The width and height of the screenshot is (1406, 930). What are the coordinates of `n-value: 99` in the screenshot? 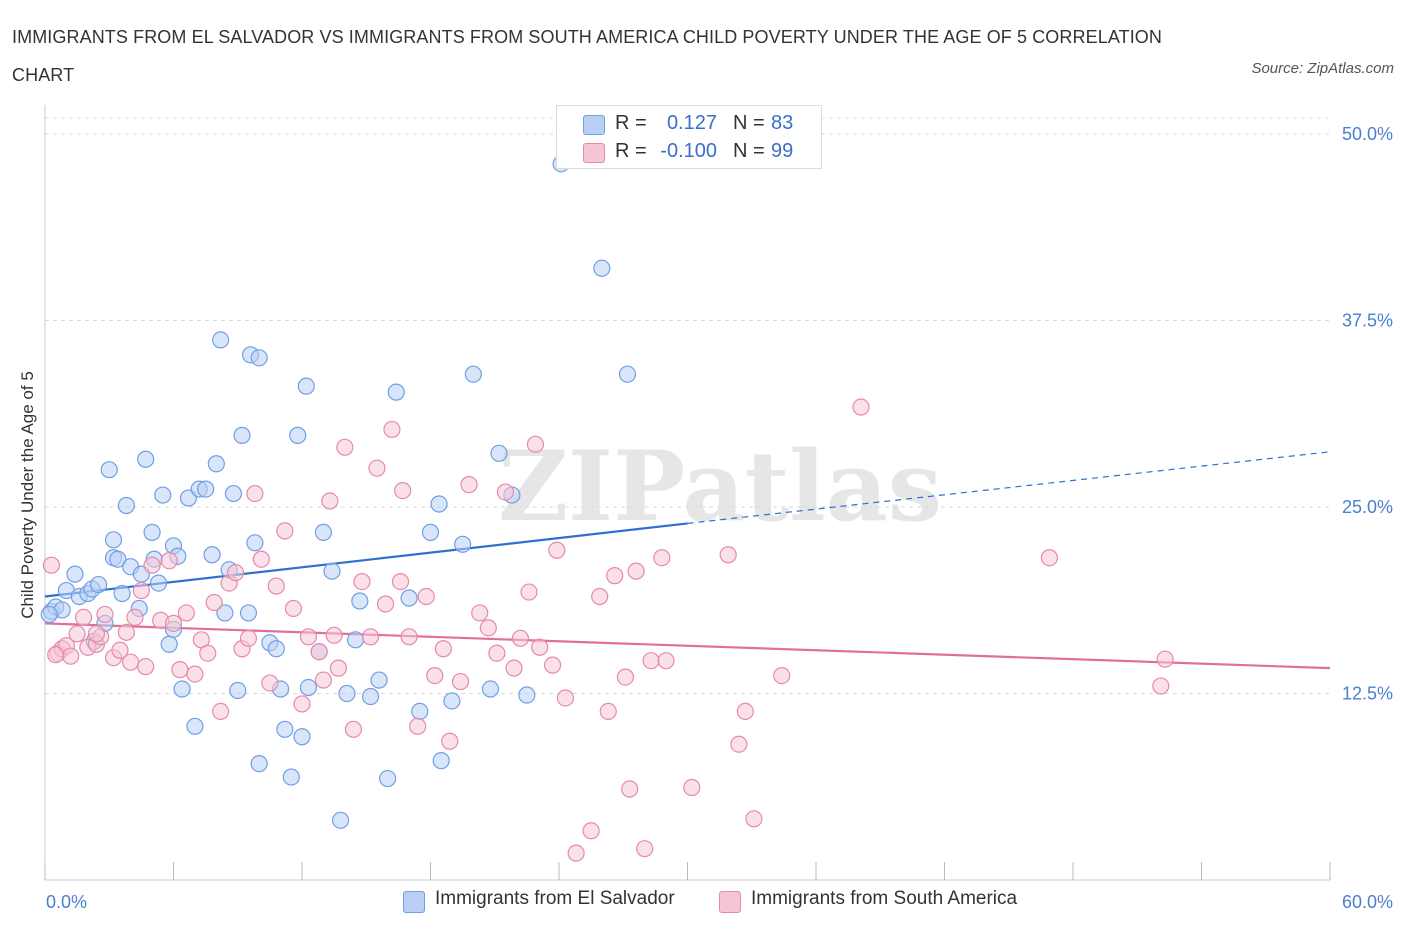 It's located at (782, 151).